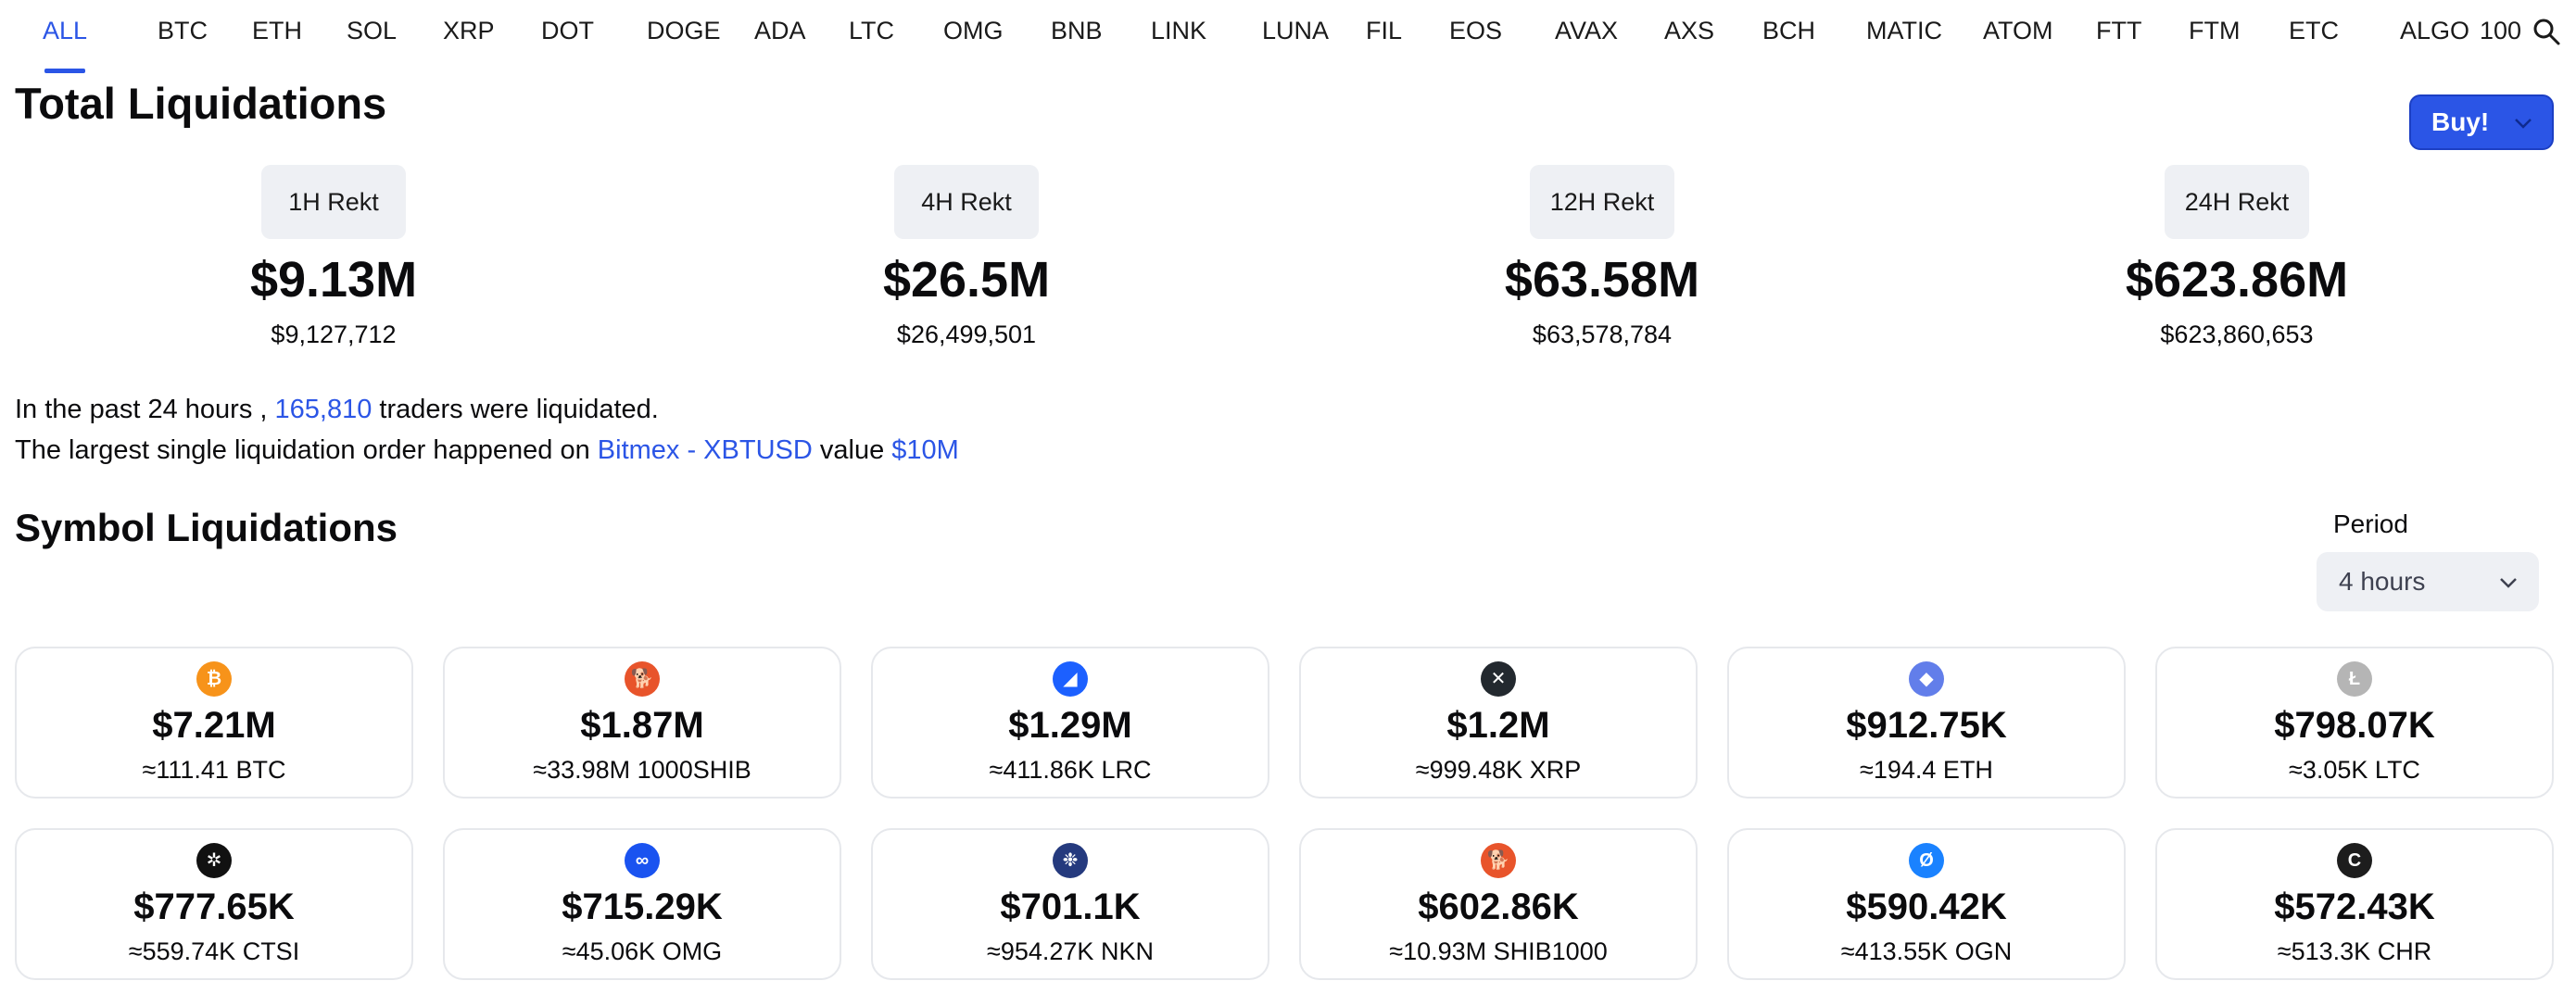  Describe the element at coordinates (334, 334) in the screenshot. I see `rekt-exact-amount: $9,127,712` at that location.